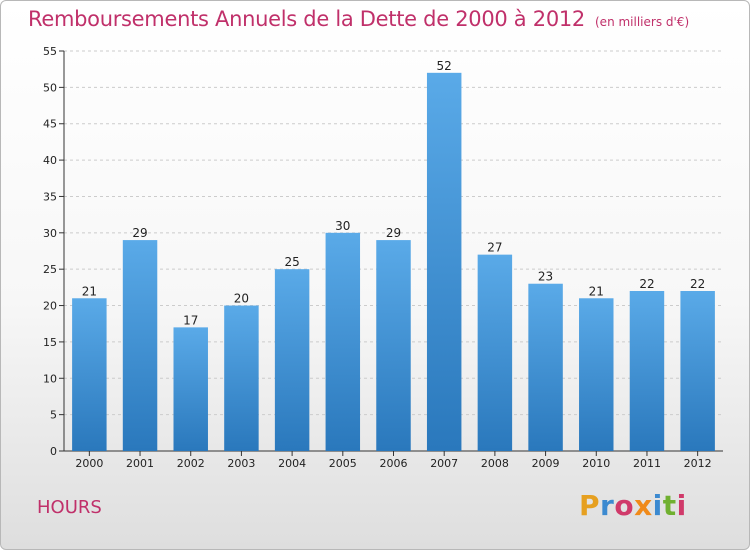  I want to click on x-tick-label: 2007, so click(444, 463).